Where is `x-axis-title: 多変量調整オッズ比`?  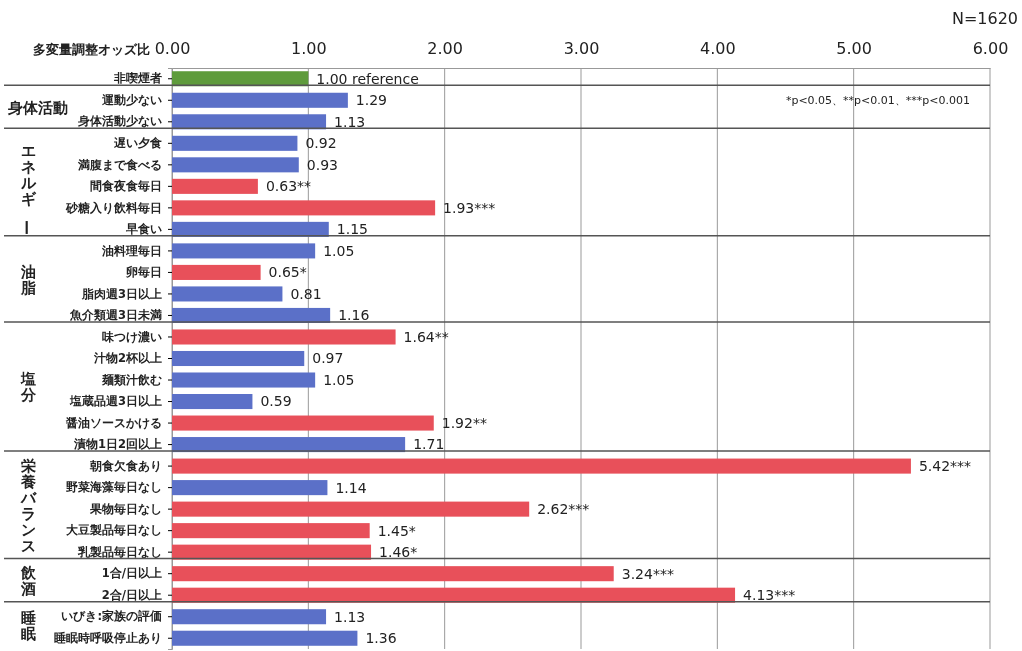
x-axis-title: 多変量調整オッズ比 is located at coordinates (91, 49).